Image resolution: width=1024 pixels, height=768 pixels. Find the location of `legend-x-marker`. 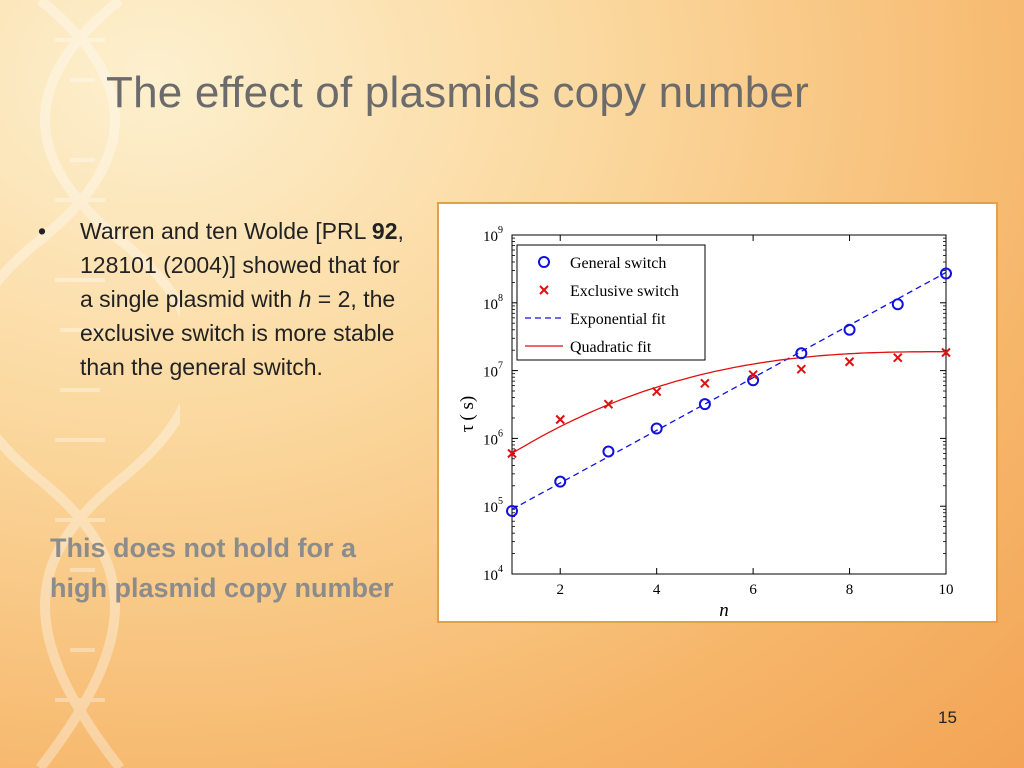

legend-x-marker is located at coordinates (544, 290).